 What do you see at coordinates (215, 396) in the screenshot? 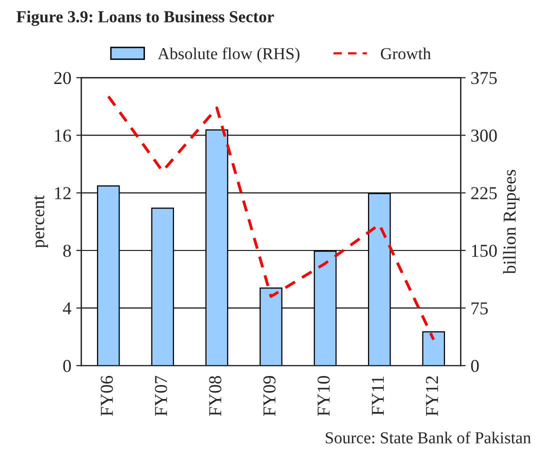
I see `x-tick-label: FY08` at bounding box center [215, 396].